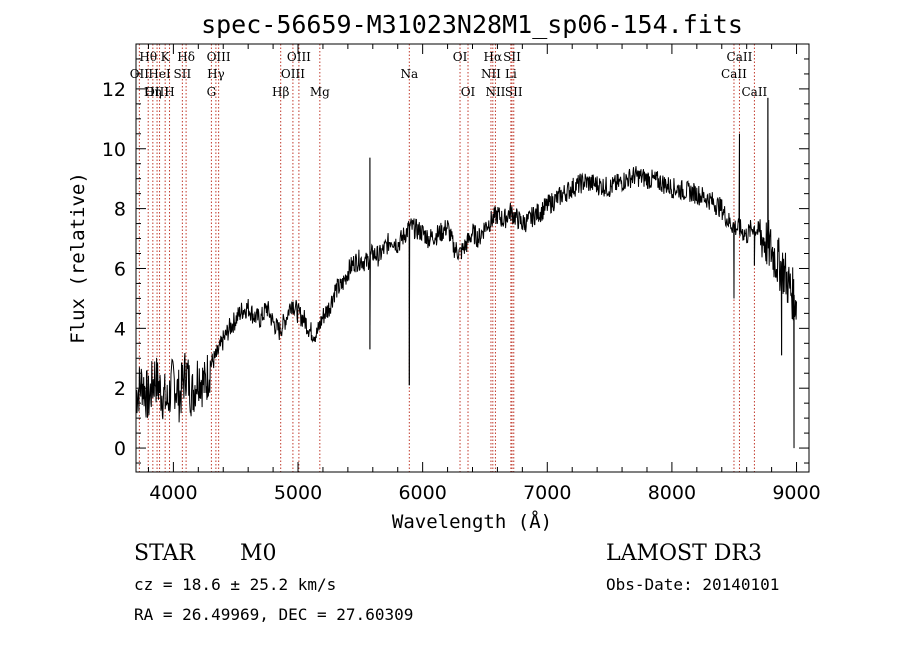  What do you see at coordinates (114, 90) in the screenshot?
I see `y-tick-label: 12` at bounding box center [114, 90].